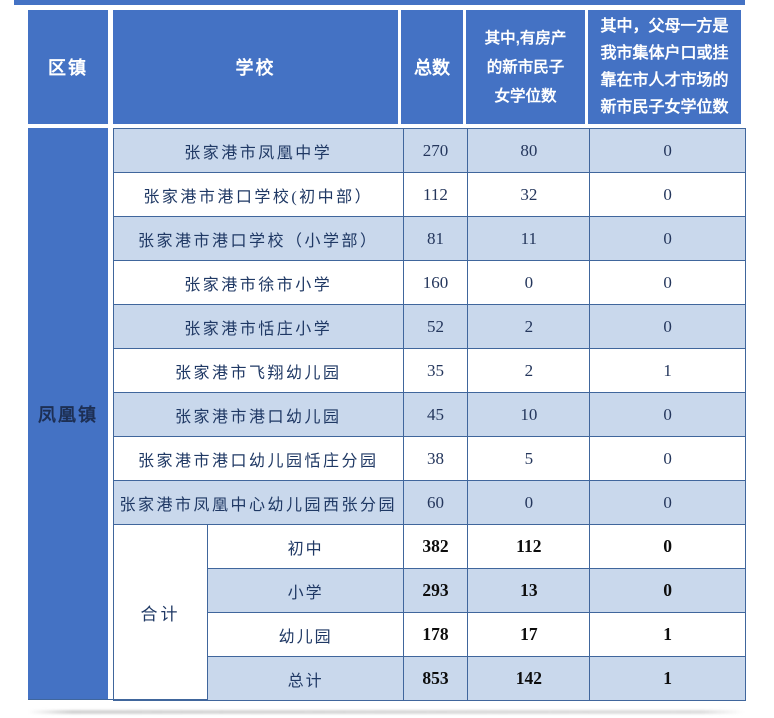  I want to click on school-name: 张家港市港口幼儿园, so click(259, 414).